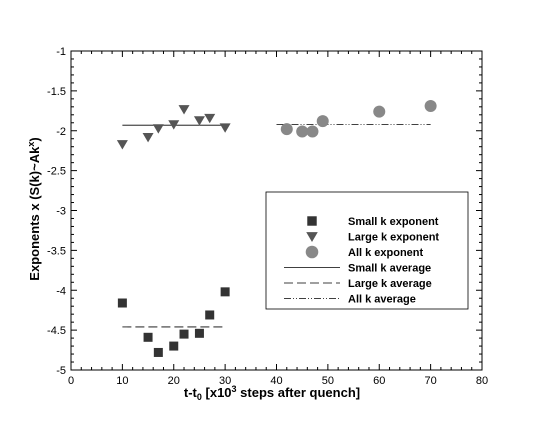 The height and width of the screenshot is (423, 545). Describe the element at coordinates (482, 381) in the screenshot. I see `x-tick-label: 80` at that location.